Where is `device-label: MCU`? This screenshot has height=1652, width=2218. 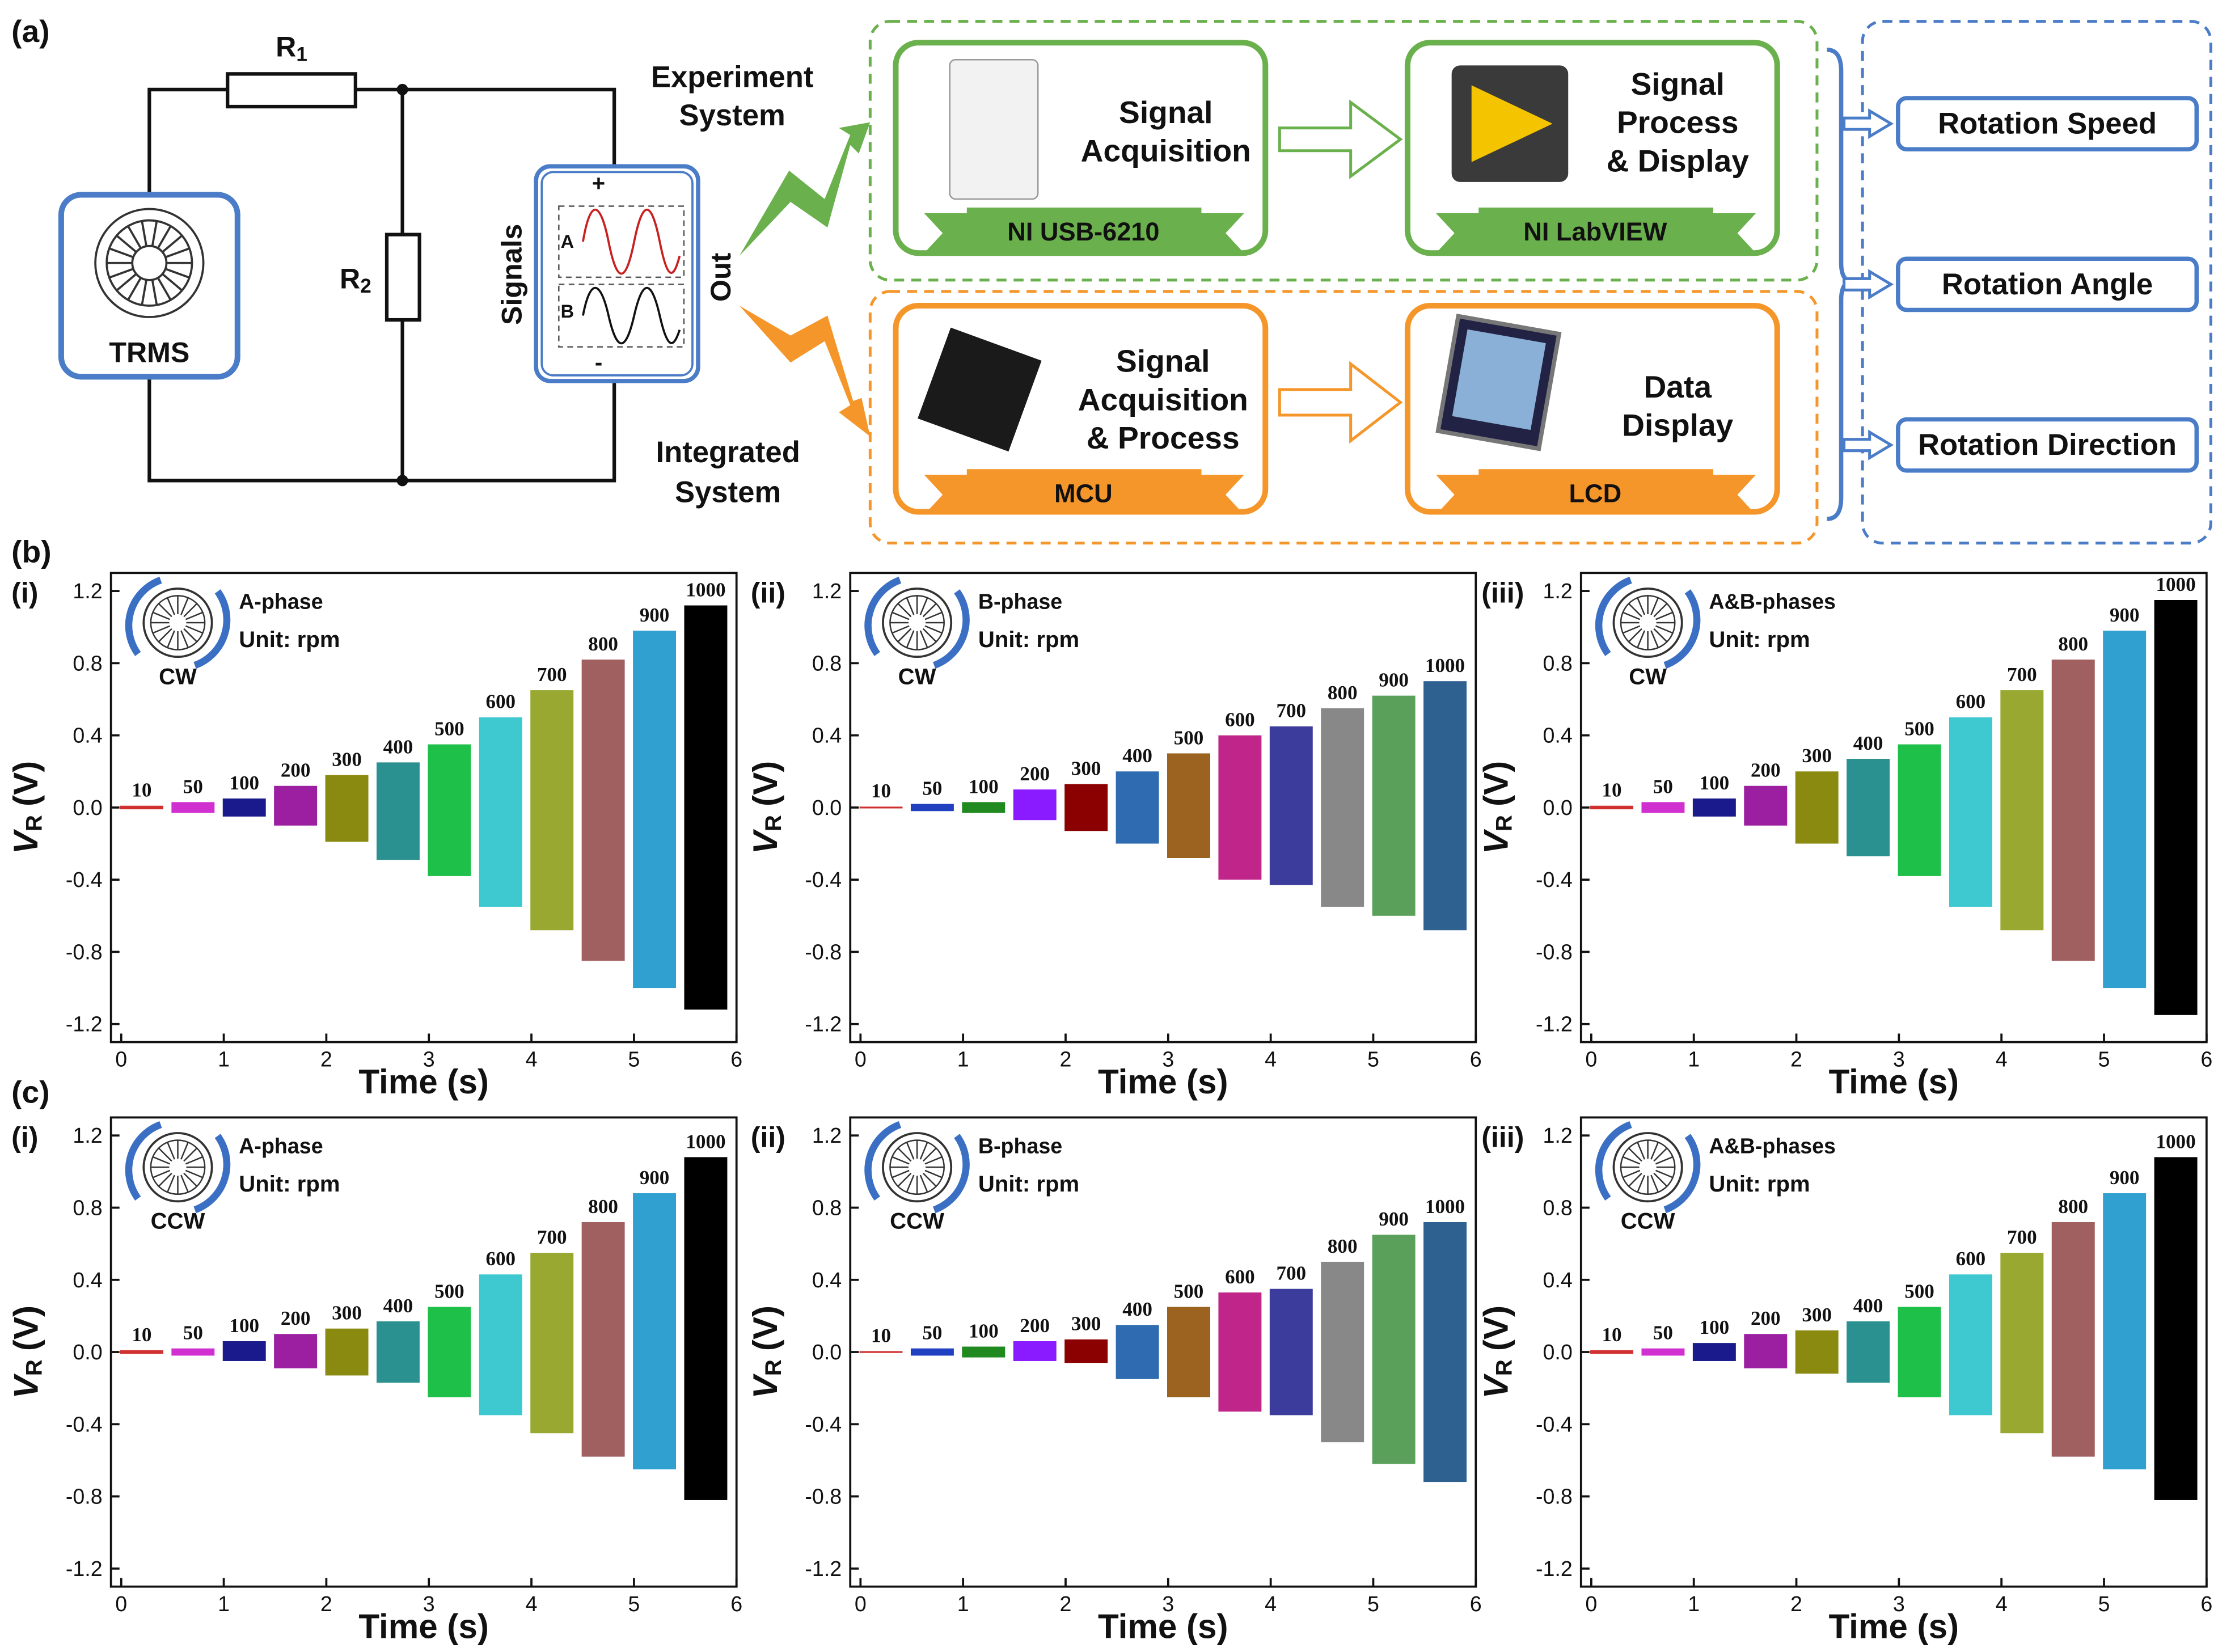
device-label: MCU is located at coordinates (1083, 493).